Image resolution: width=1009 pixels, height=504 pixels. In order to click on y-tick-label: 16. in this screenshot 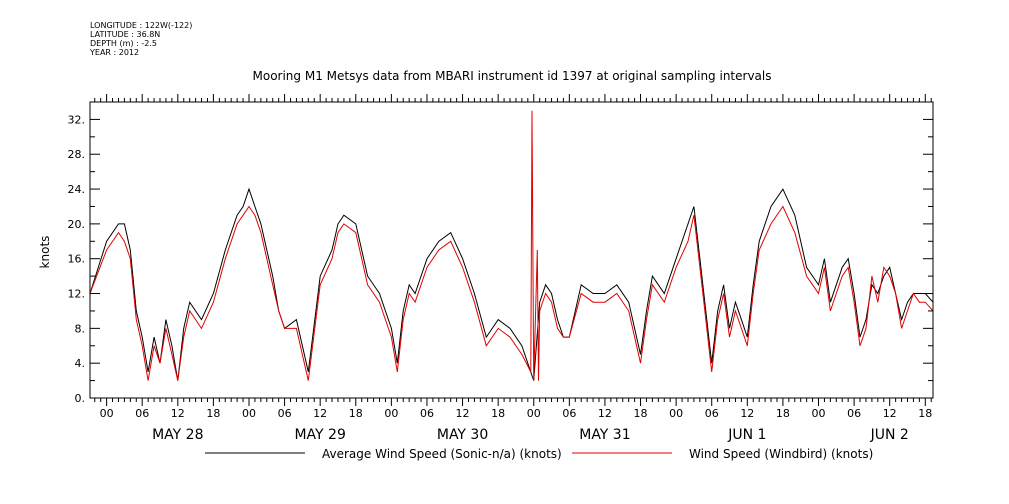, I will do `click(77, 259)`.